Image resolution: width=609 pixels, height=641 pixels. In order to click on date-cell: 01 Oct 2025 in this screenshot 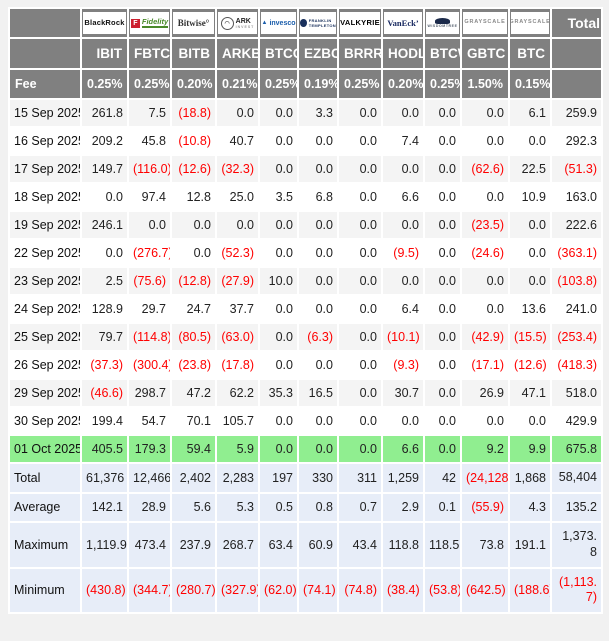, I will do `click(45, 449)`.